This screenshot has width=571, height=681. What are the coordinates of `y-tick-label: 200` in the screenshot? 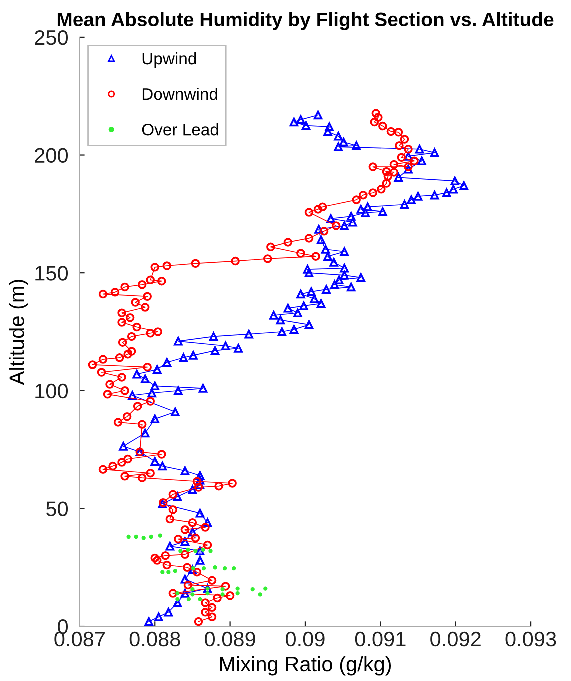 It's located at (51, 156).